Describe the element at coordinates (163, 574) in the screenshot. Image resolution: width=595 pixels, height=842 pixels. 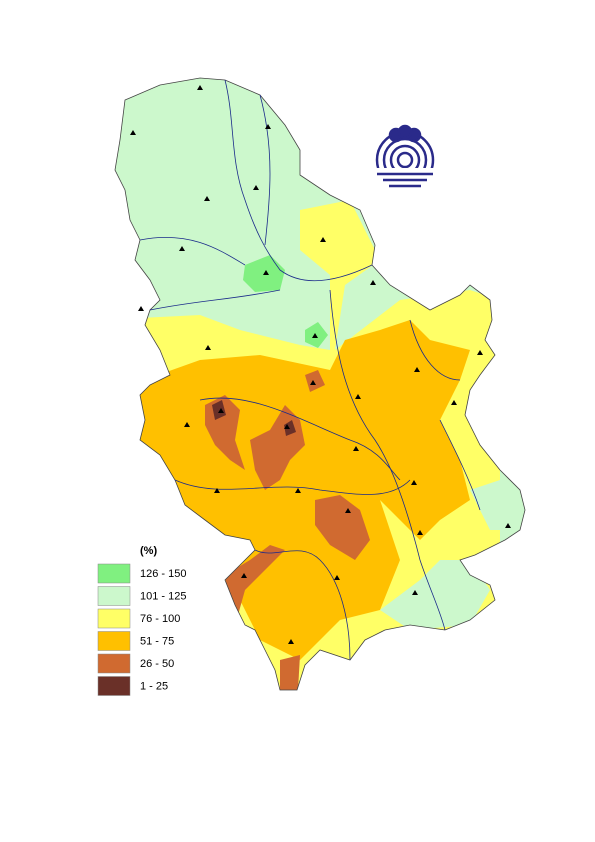
I see `legend-label: 126 - 150` at that location.